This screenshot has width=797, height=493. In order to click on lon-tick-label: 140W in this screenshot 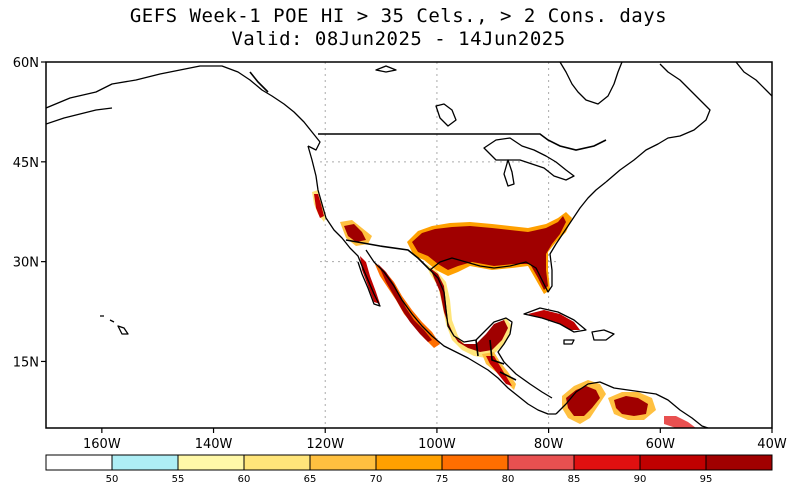, I will do `click(214, 444)`.